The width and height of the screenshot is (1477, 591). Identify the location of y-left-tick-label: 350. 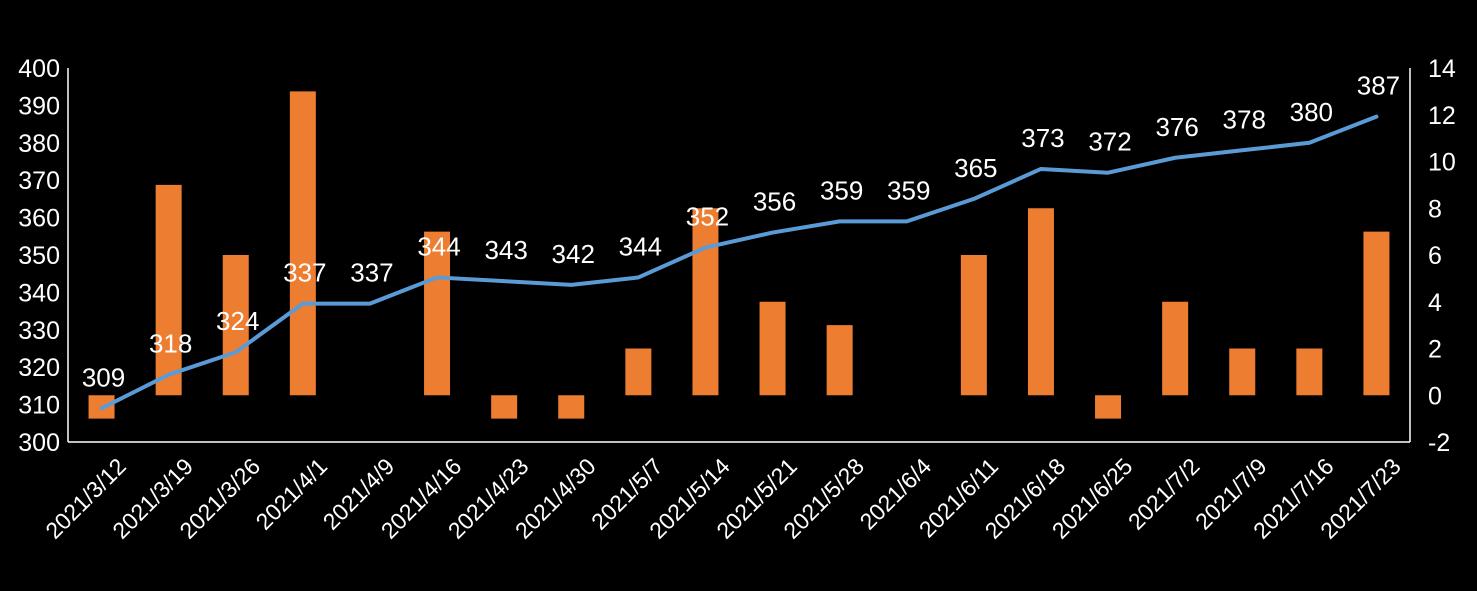
(39, 256).